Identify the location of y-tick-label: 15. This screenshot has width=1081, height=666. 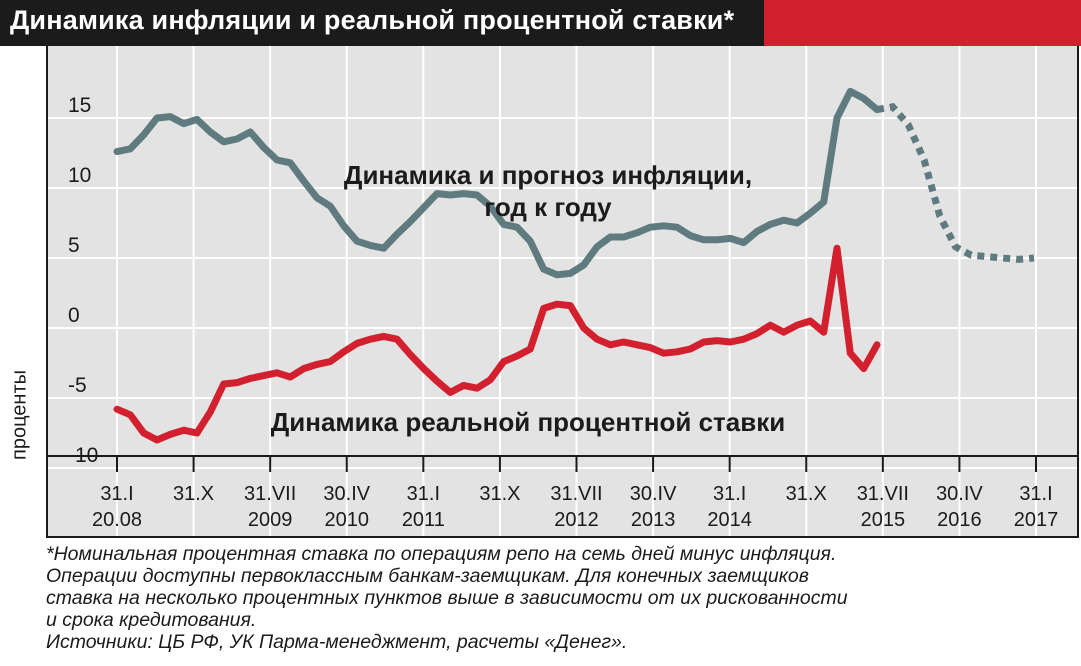
(79, 105).